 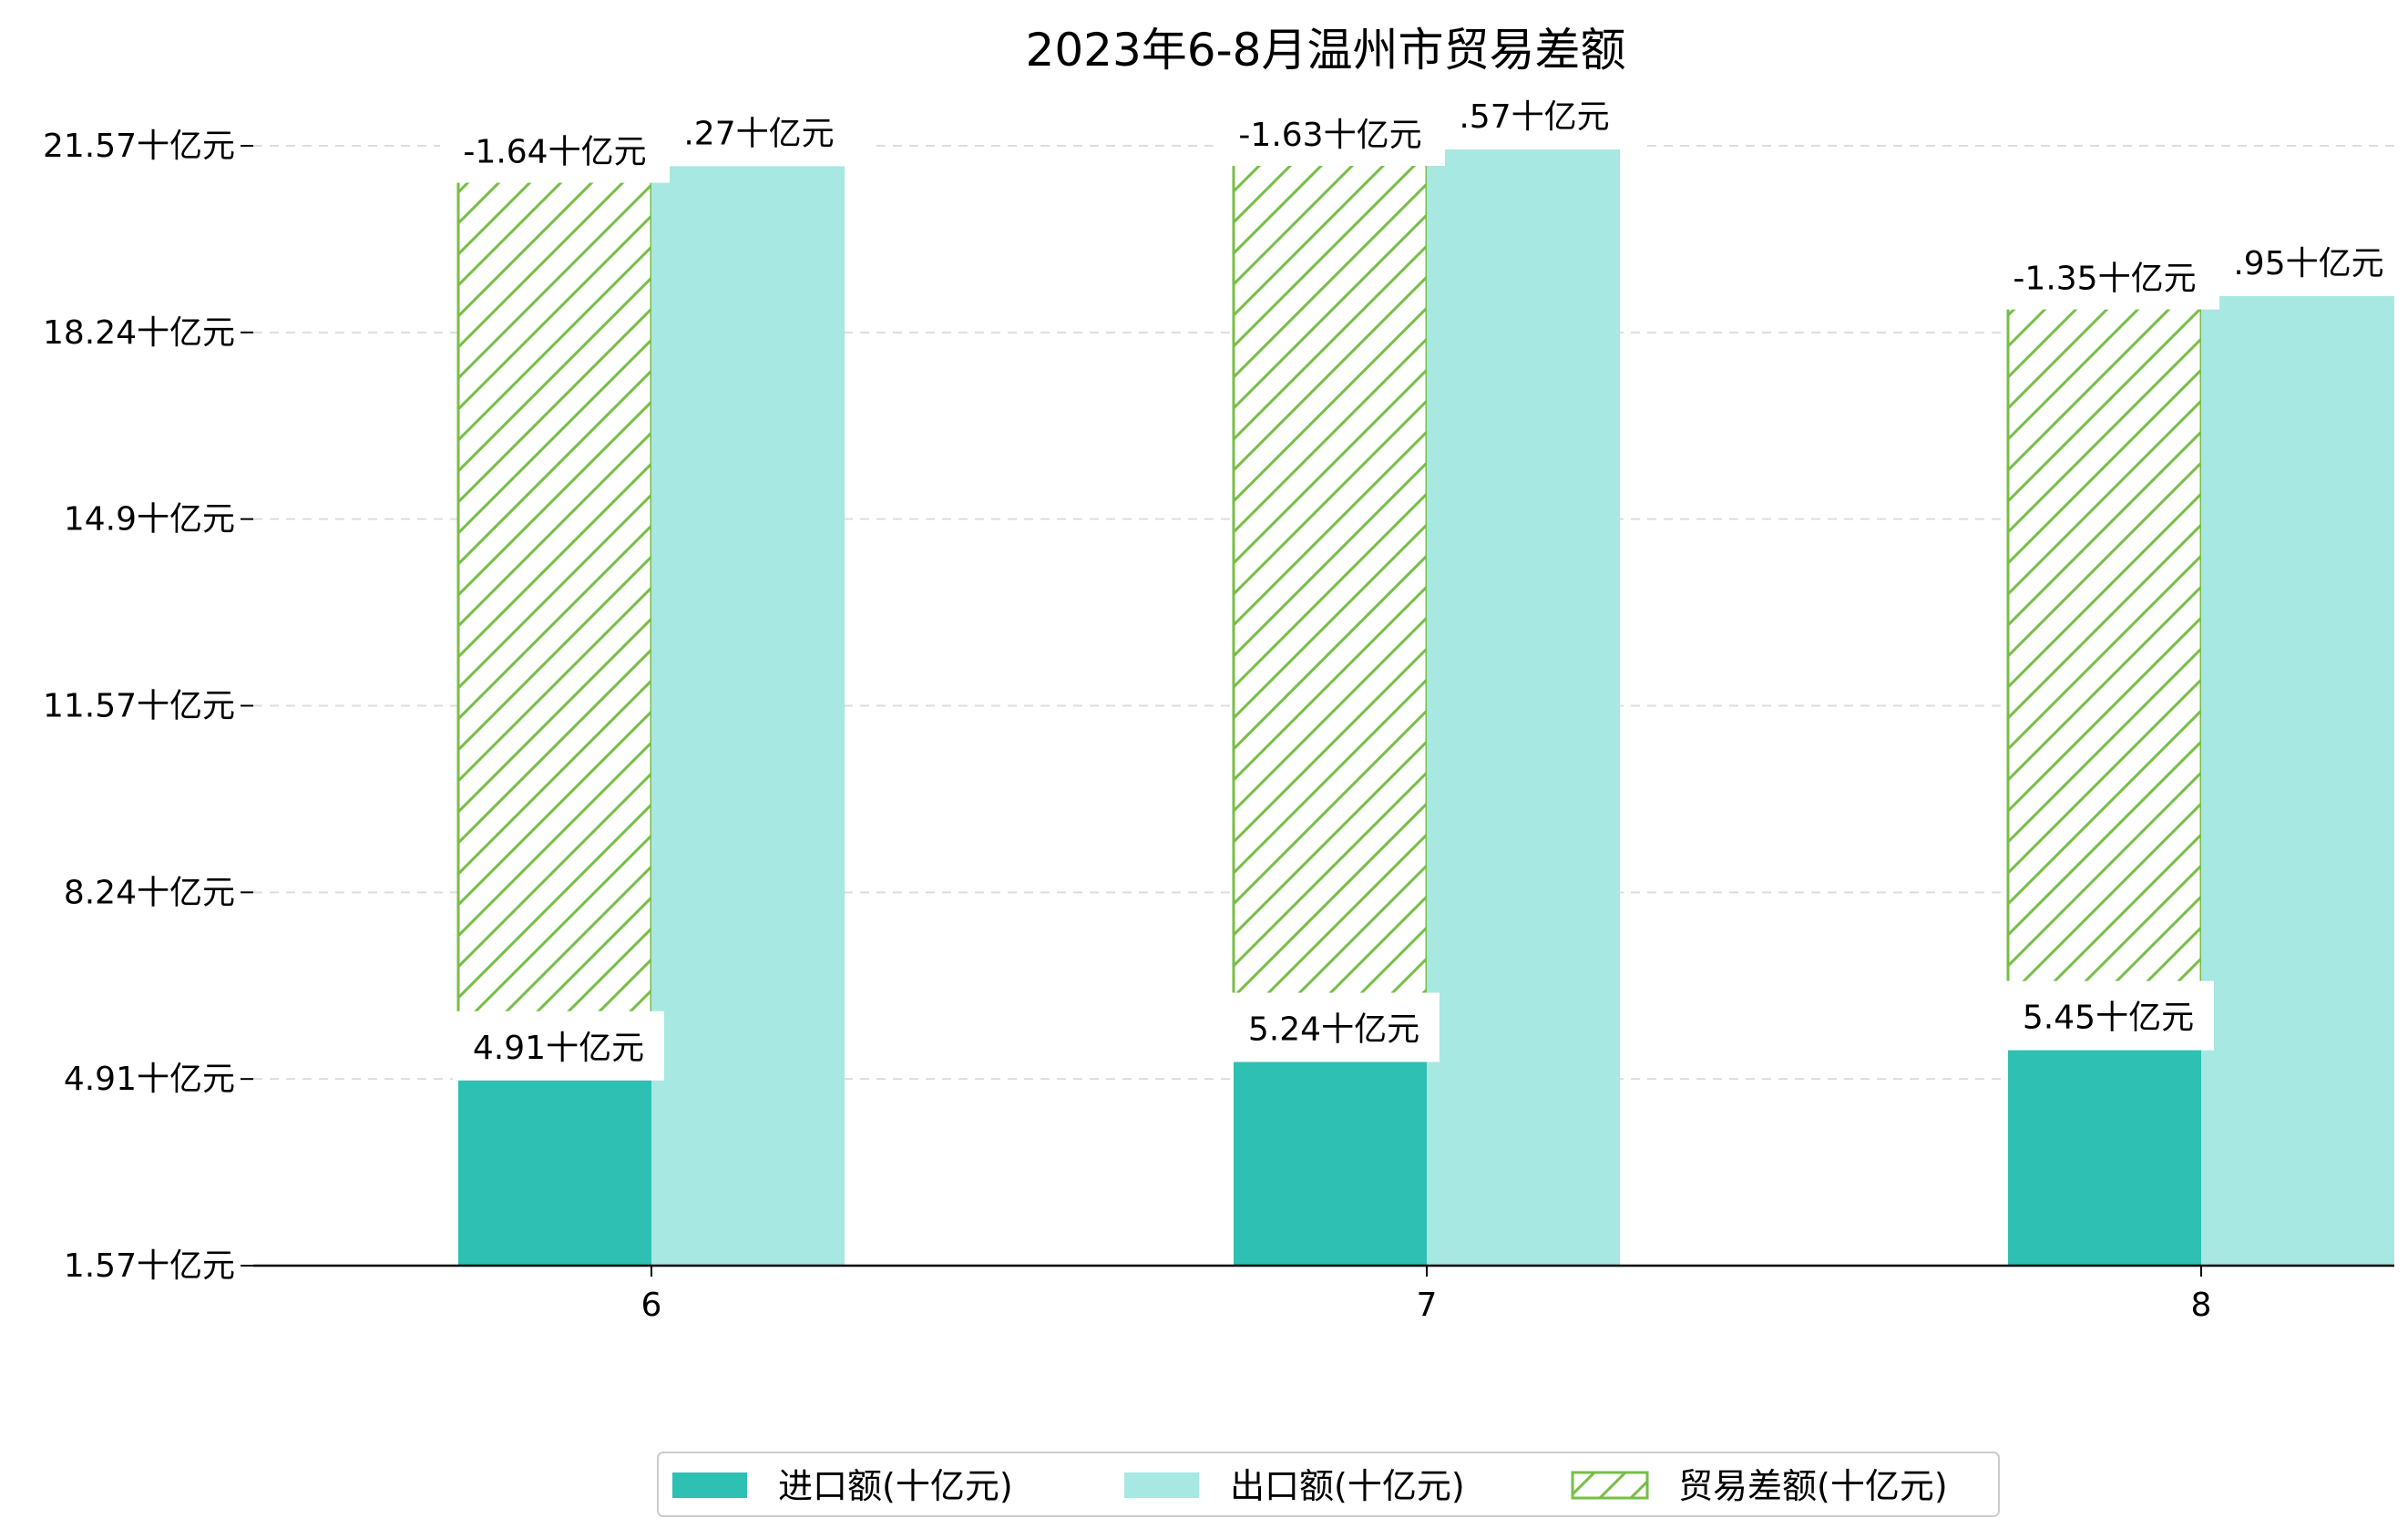 I want to click on import-value-label: 5.45十亿元, so click(x=2108, y=1019).